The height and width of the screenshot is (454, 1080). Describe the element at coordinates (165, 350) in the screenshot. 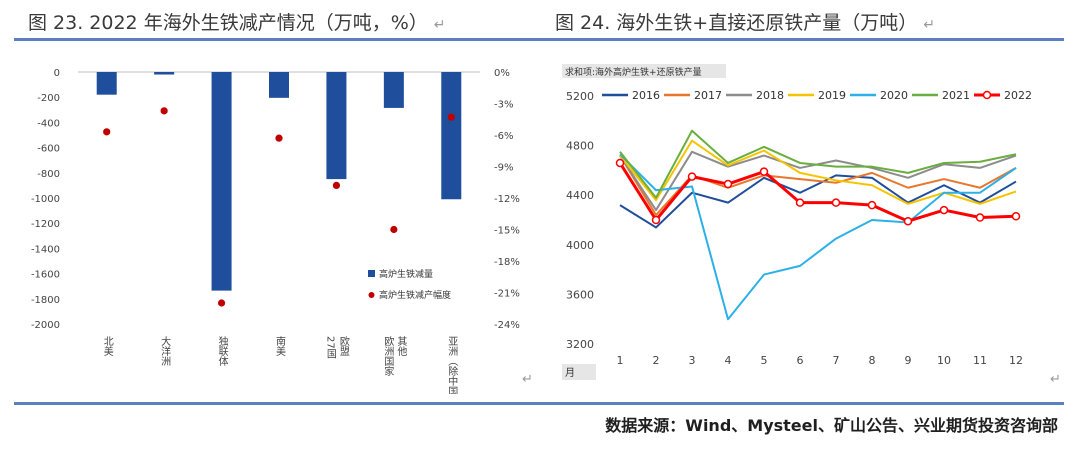

I see `category-label: 大洋洲` at that location.